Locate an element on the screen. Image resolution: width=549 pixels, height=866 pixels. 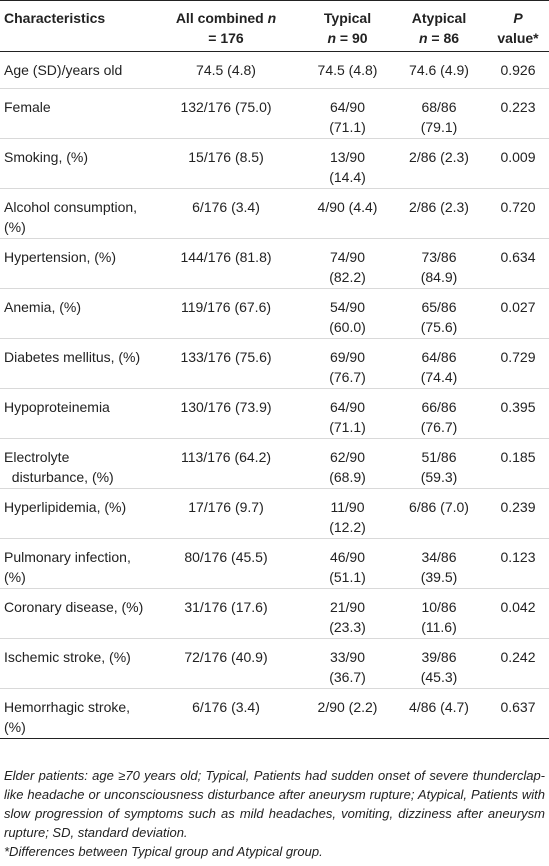
row-characteristic-line: Female is located at coordinates (27, 107).